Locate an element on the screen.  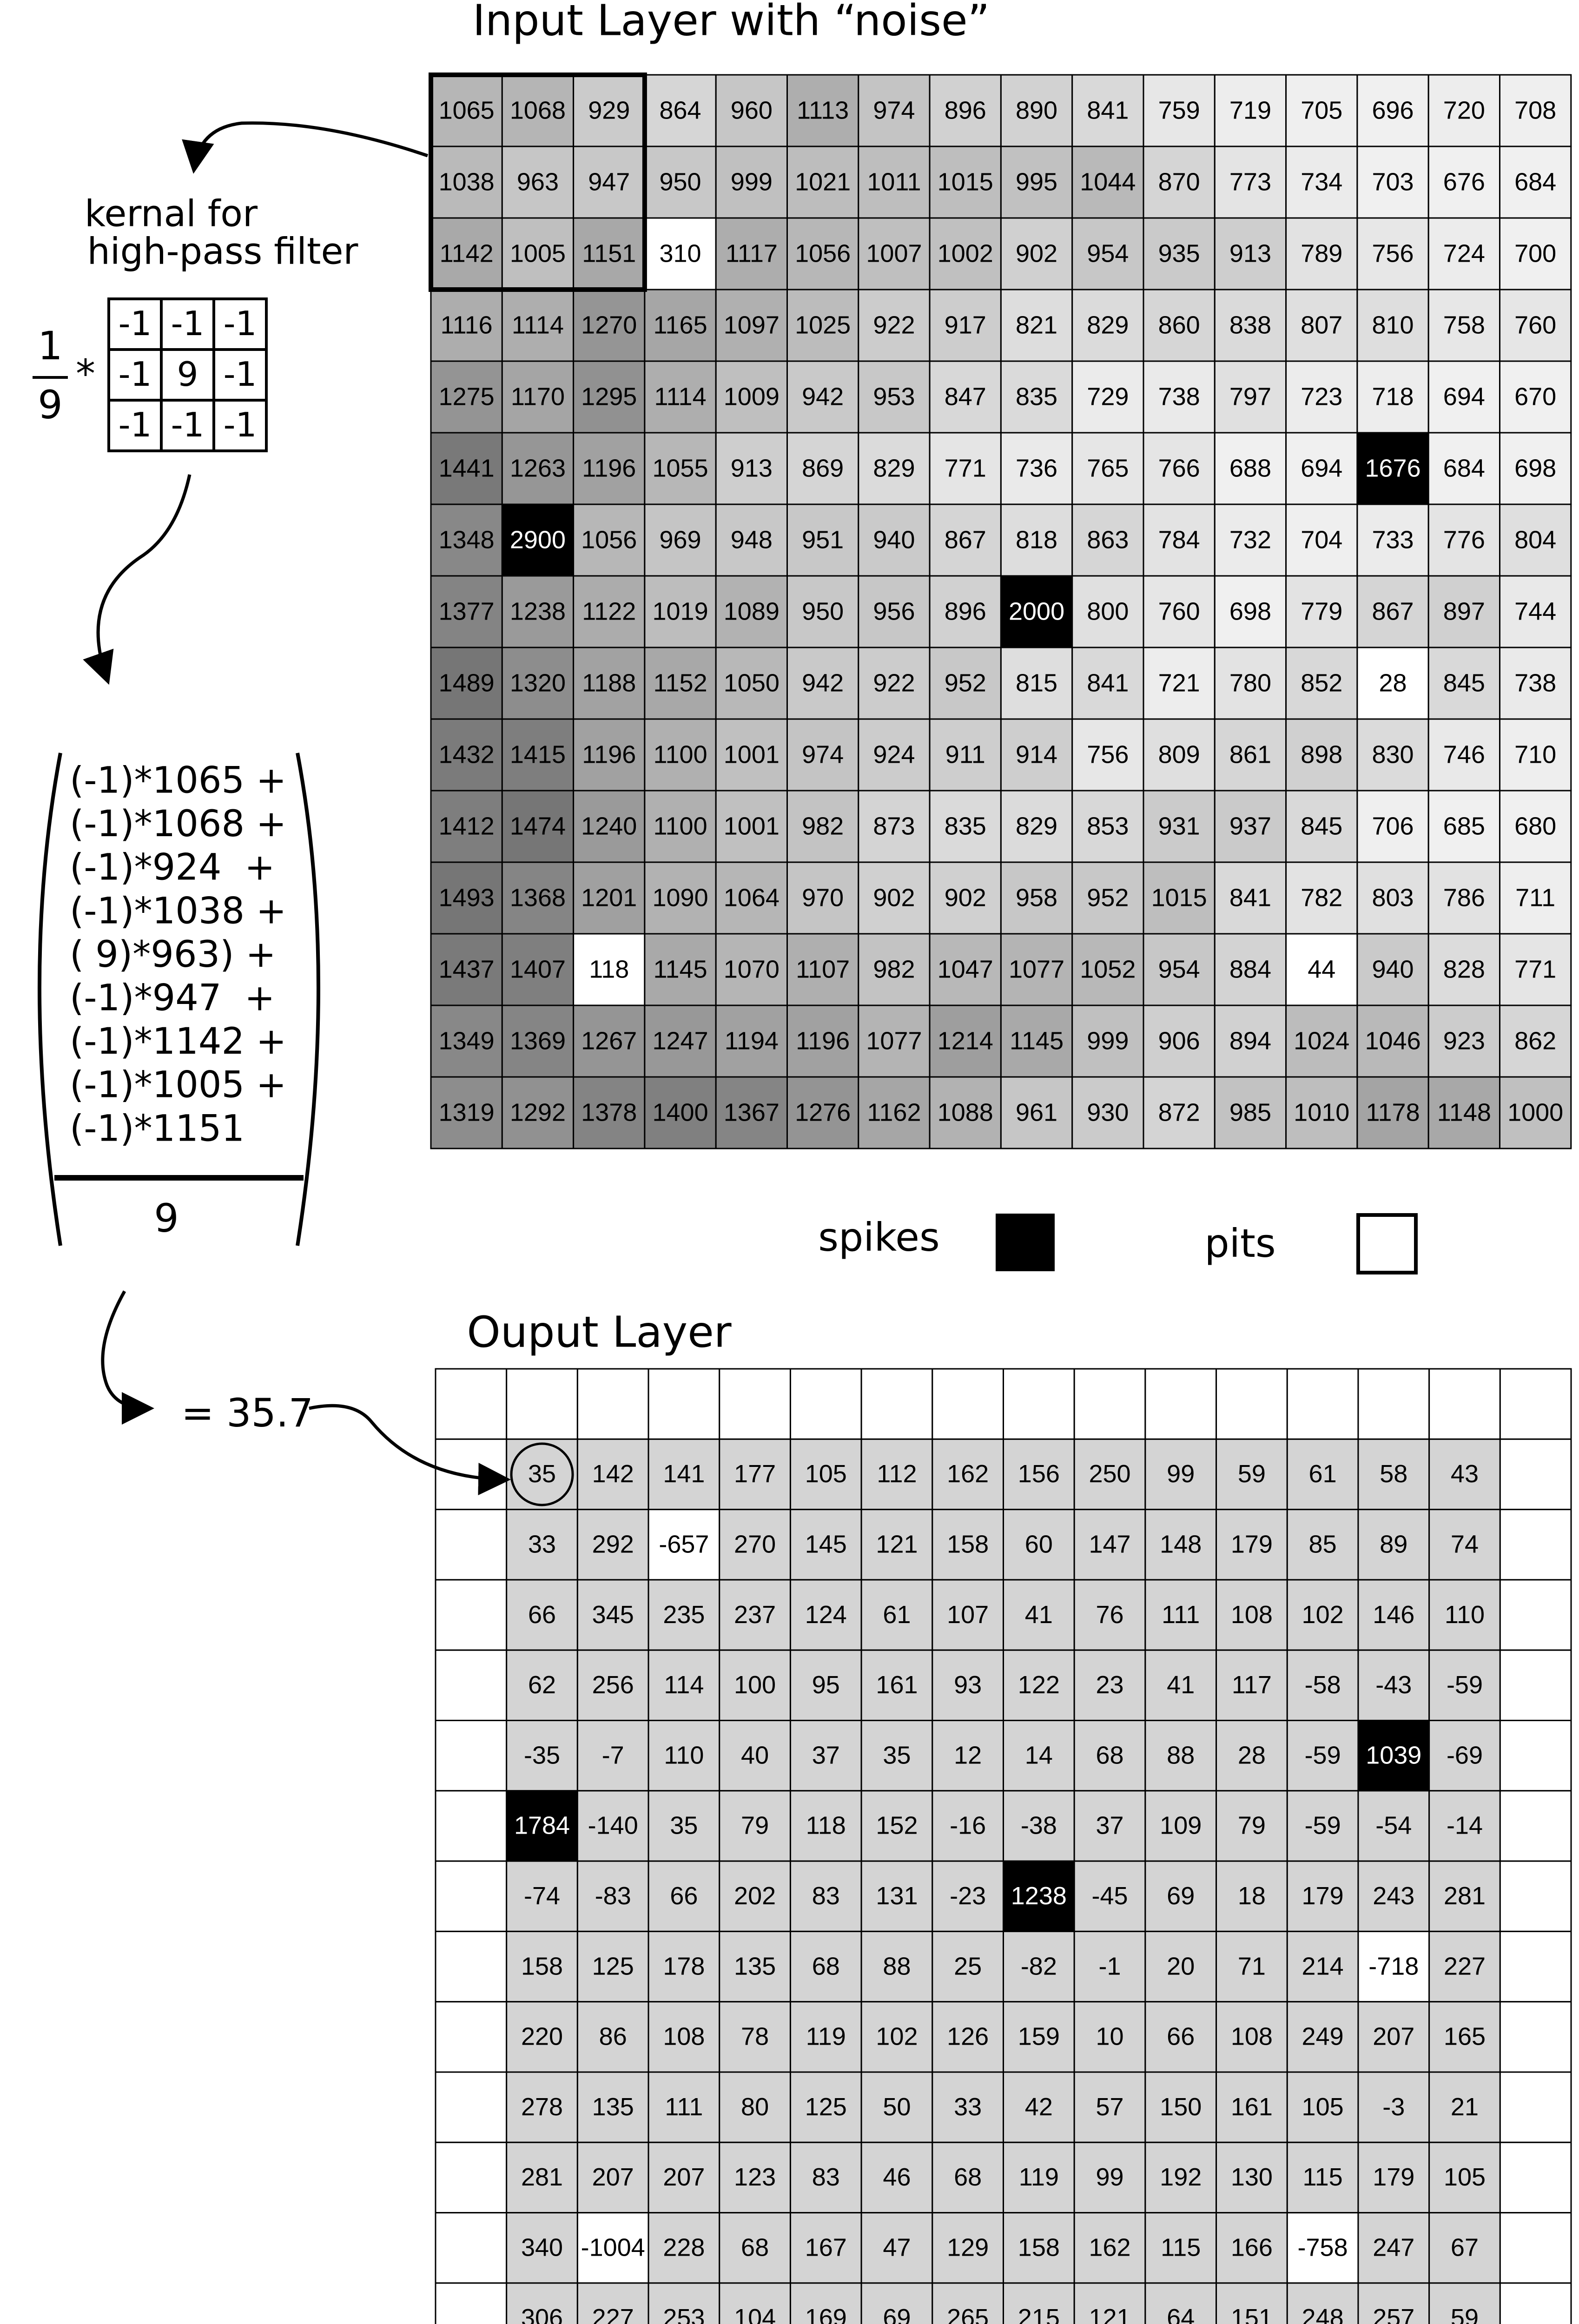
output-value: 61 is located at coordinates (897, 1615).